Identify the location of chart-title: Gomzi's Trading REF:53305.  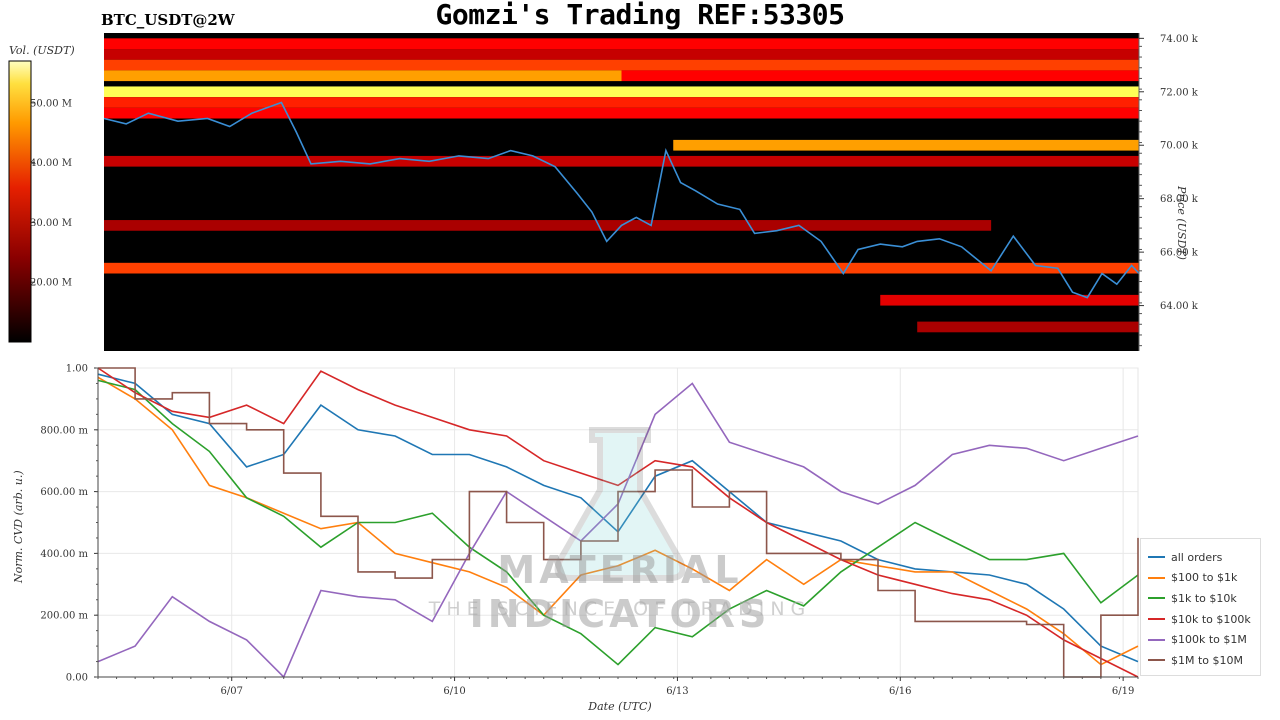
(640, 15).